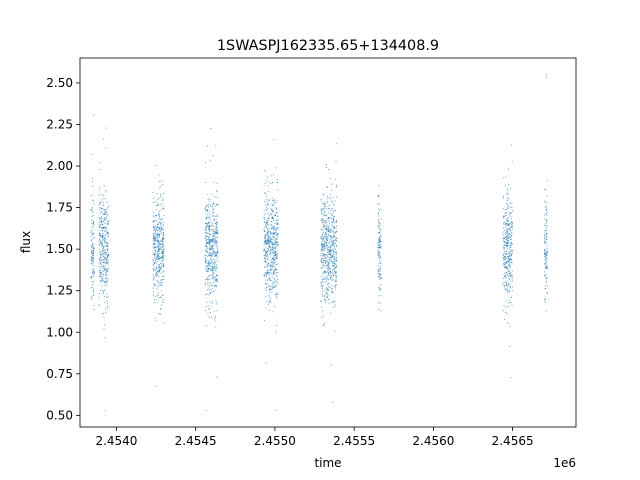 Image resolution: width=640 pixels, height=480 pixels. What do you see at coordinates (59, 208) in the screenshot?
I see `y-tick-label: 1.75` at bounding box center [59, 208].